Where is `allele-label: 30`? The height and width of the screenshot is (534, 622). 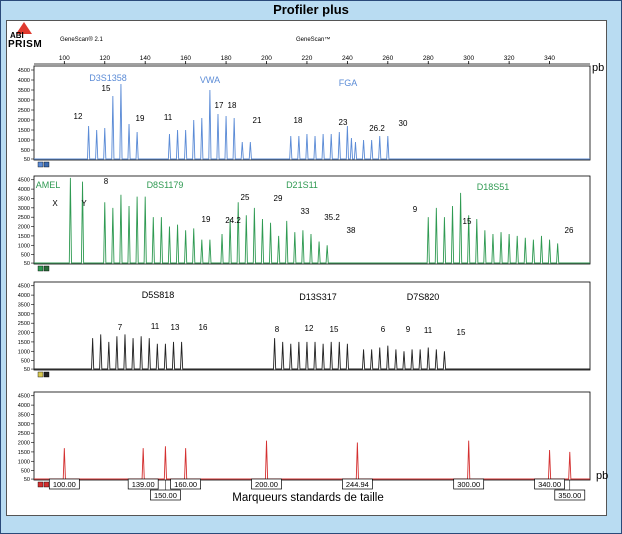
allele-label: 30 is located at coordinates (403, 123).